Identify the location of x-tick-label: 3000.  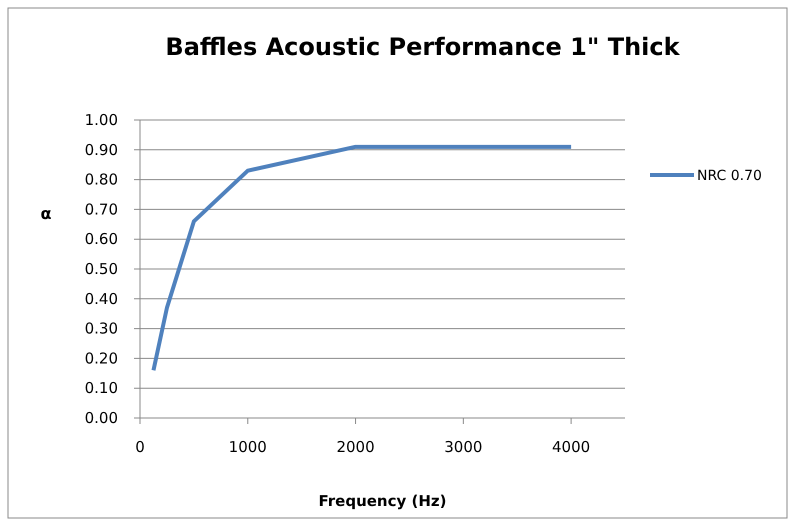
(463, 447).